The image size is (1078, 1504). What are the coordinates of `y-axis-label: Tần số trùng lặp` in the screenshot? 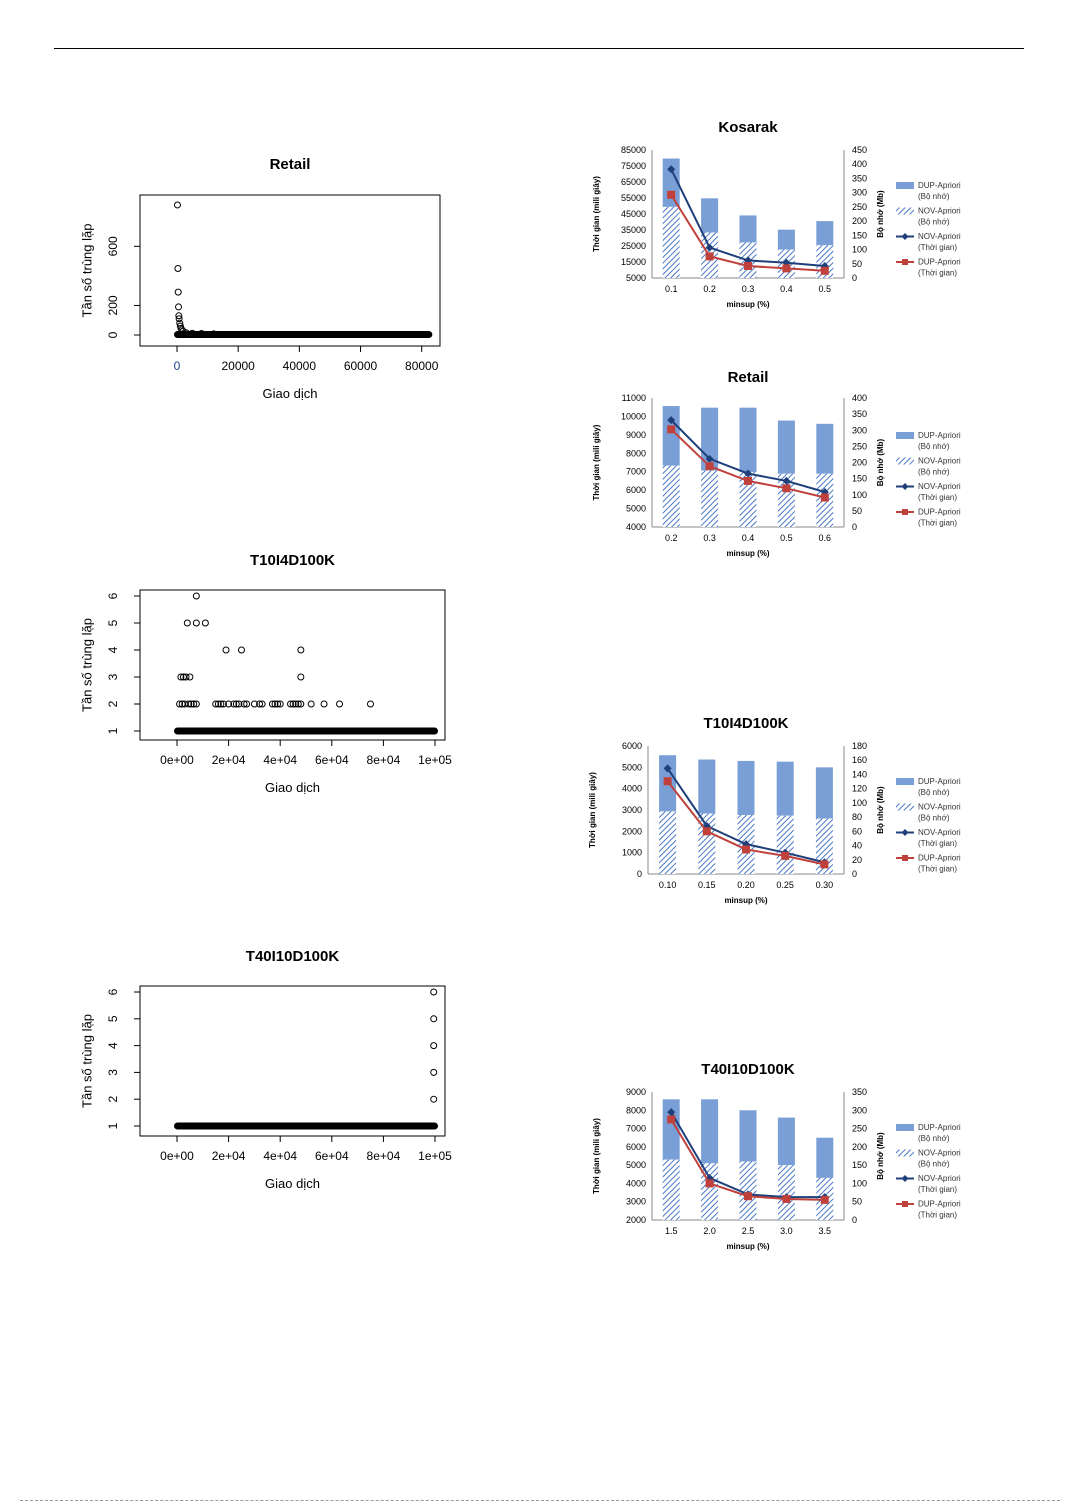 It's located at (86, 271).